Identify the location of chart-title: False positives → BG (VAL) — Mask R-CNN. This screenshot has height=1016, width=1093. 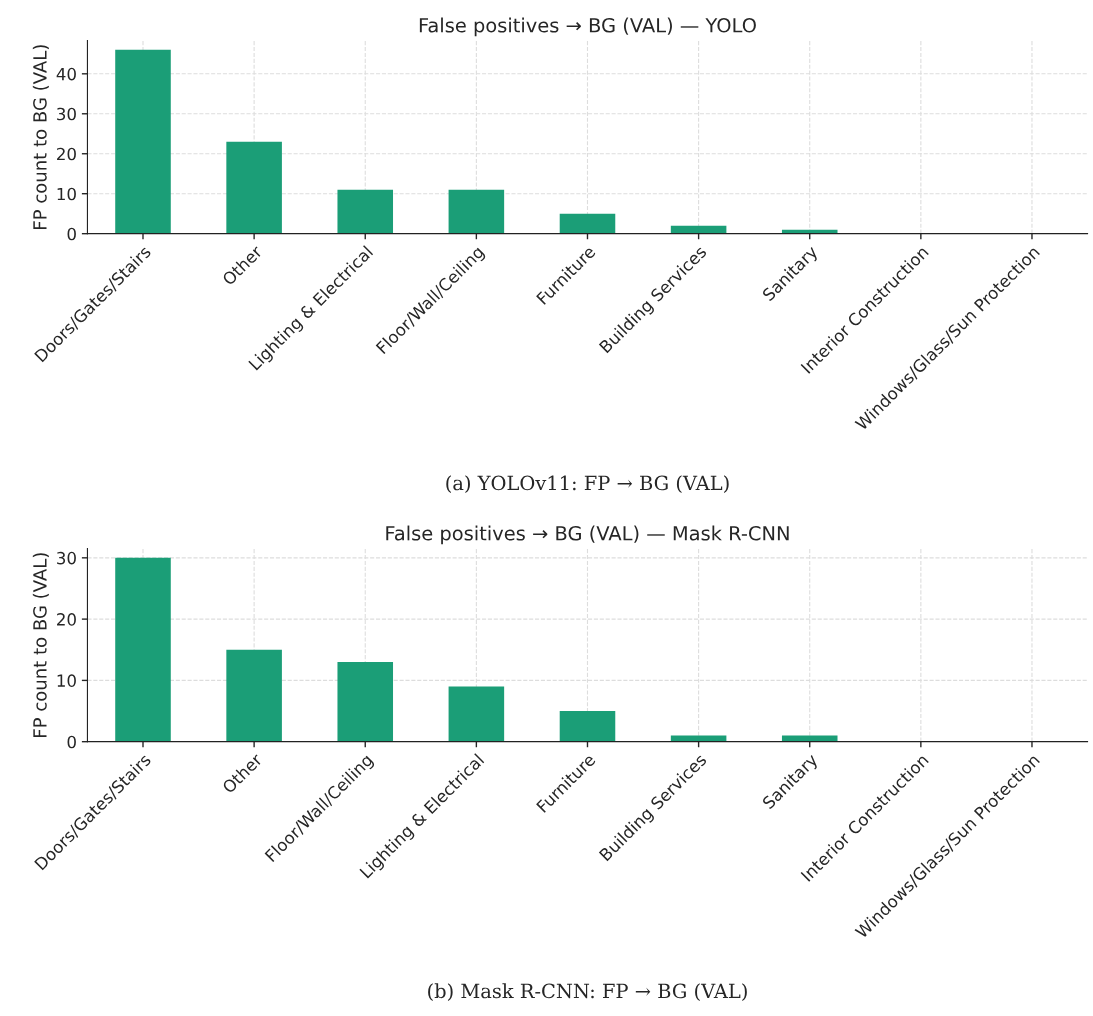
(587, 535).